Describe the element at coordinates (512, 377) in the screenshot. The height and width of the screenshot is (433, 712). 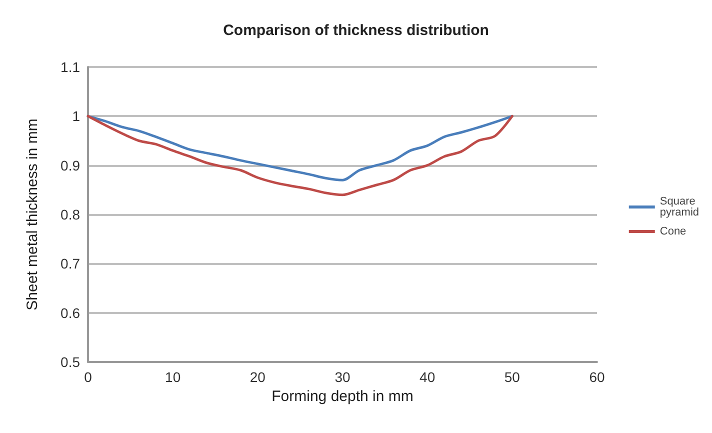
I see `x-tick-label: 50` at that location.